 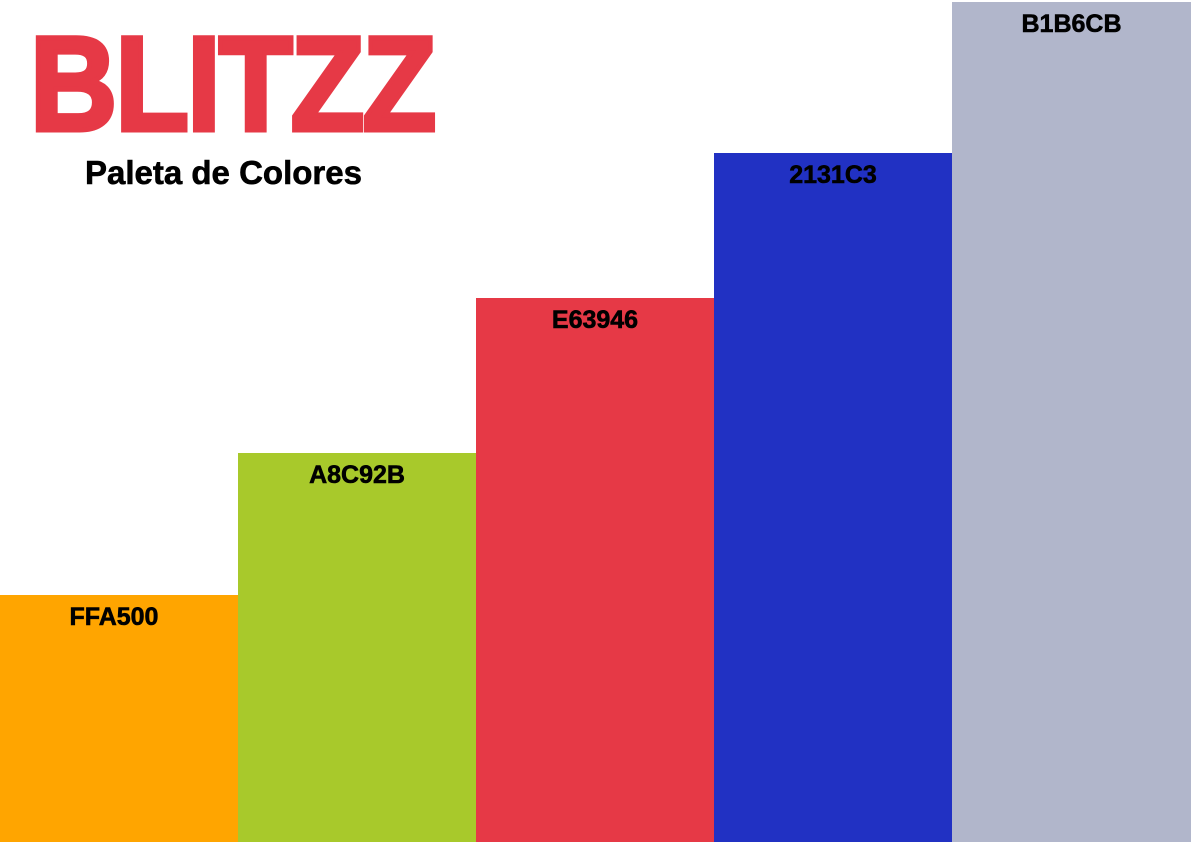 What do you see at coordinates (595, 320) in the screenshot?
I see `color-code: E63946` at bounding box center [595, 320].